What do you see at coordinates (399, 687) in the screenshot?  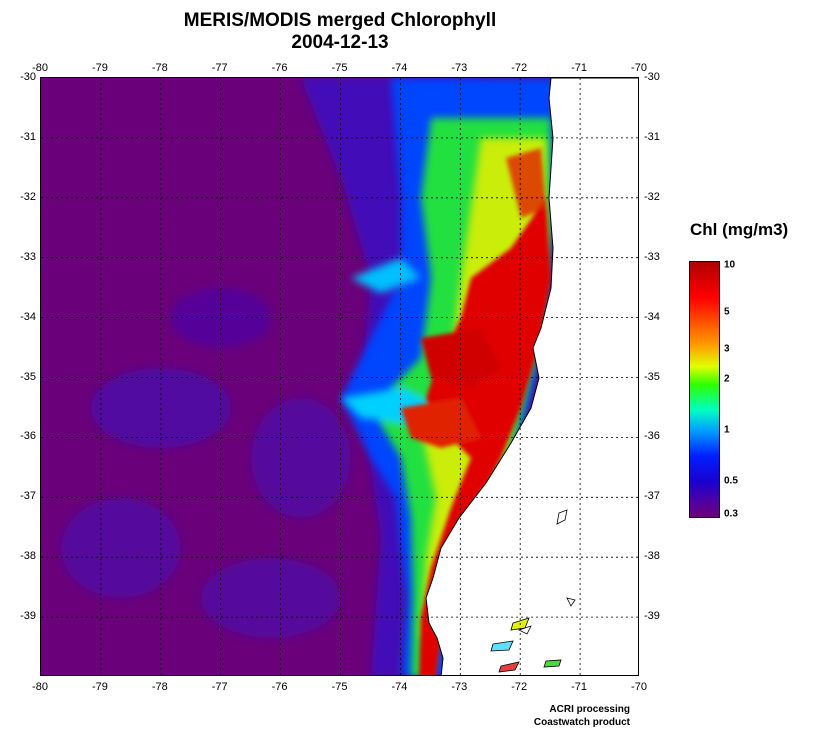 I see `lon-tick-bot: -74` at bounding box center [399, 687].